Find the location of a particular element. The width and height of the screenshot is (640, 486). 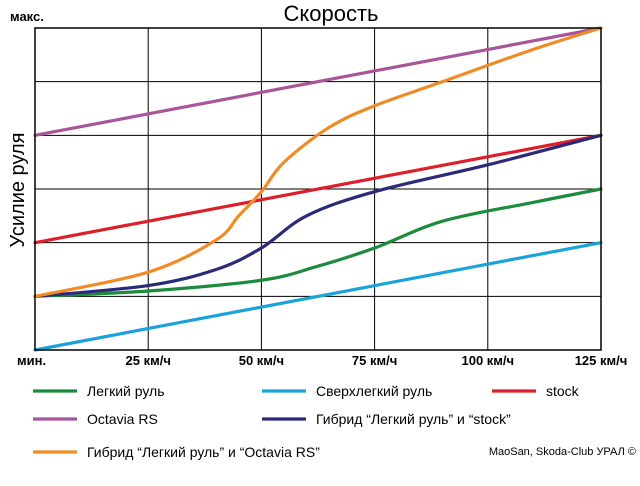

x-tick-label: 125 км/ч is located at coordinates (601, 360).